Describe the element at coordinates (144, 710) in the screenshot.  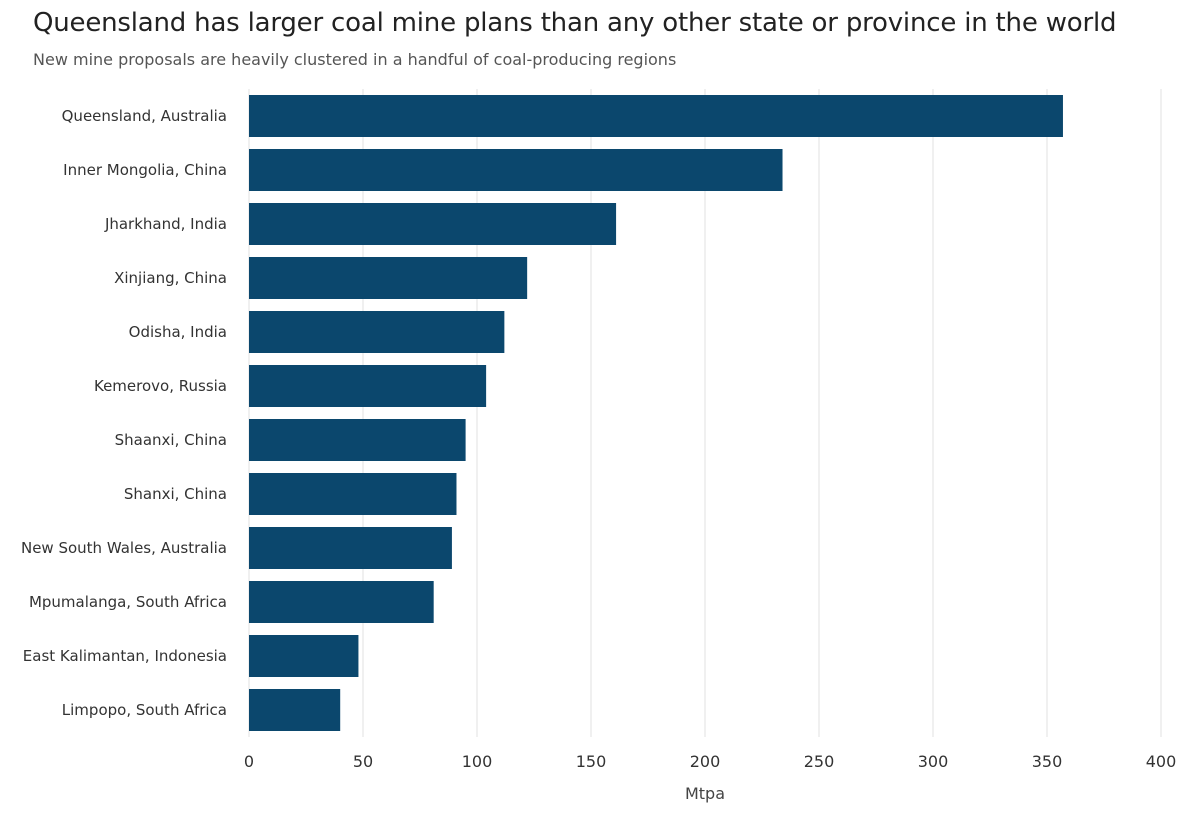
I see `category-label: Limpopo, South Africa` at that location.